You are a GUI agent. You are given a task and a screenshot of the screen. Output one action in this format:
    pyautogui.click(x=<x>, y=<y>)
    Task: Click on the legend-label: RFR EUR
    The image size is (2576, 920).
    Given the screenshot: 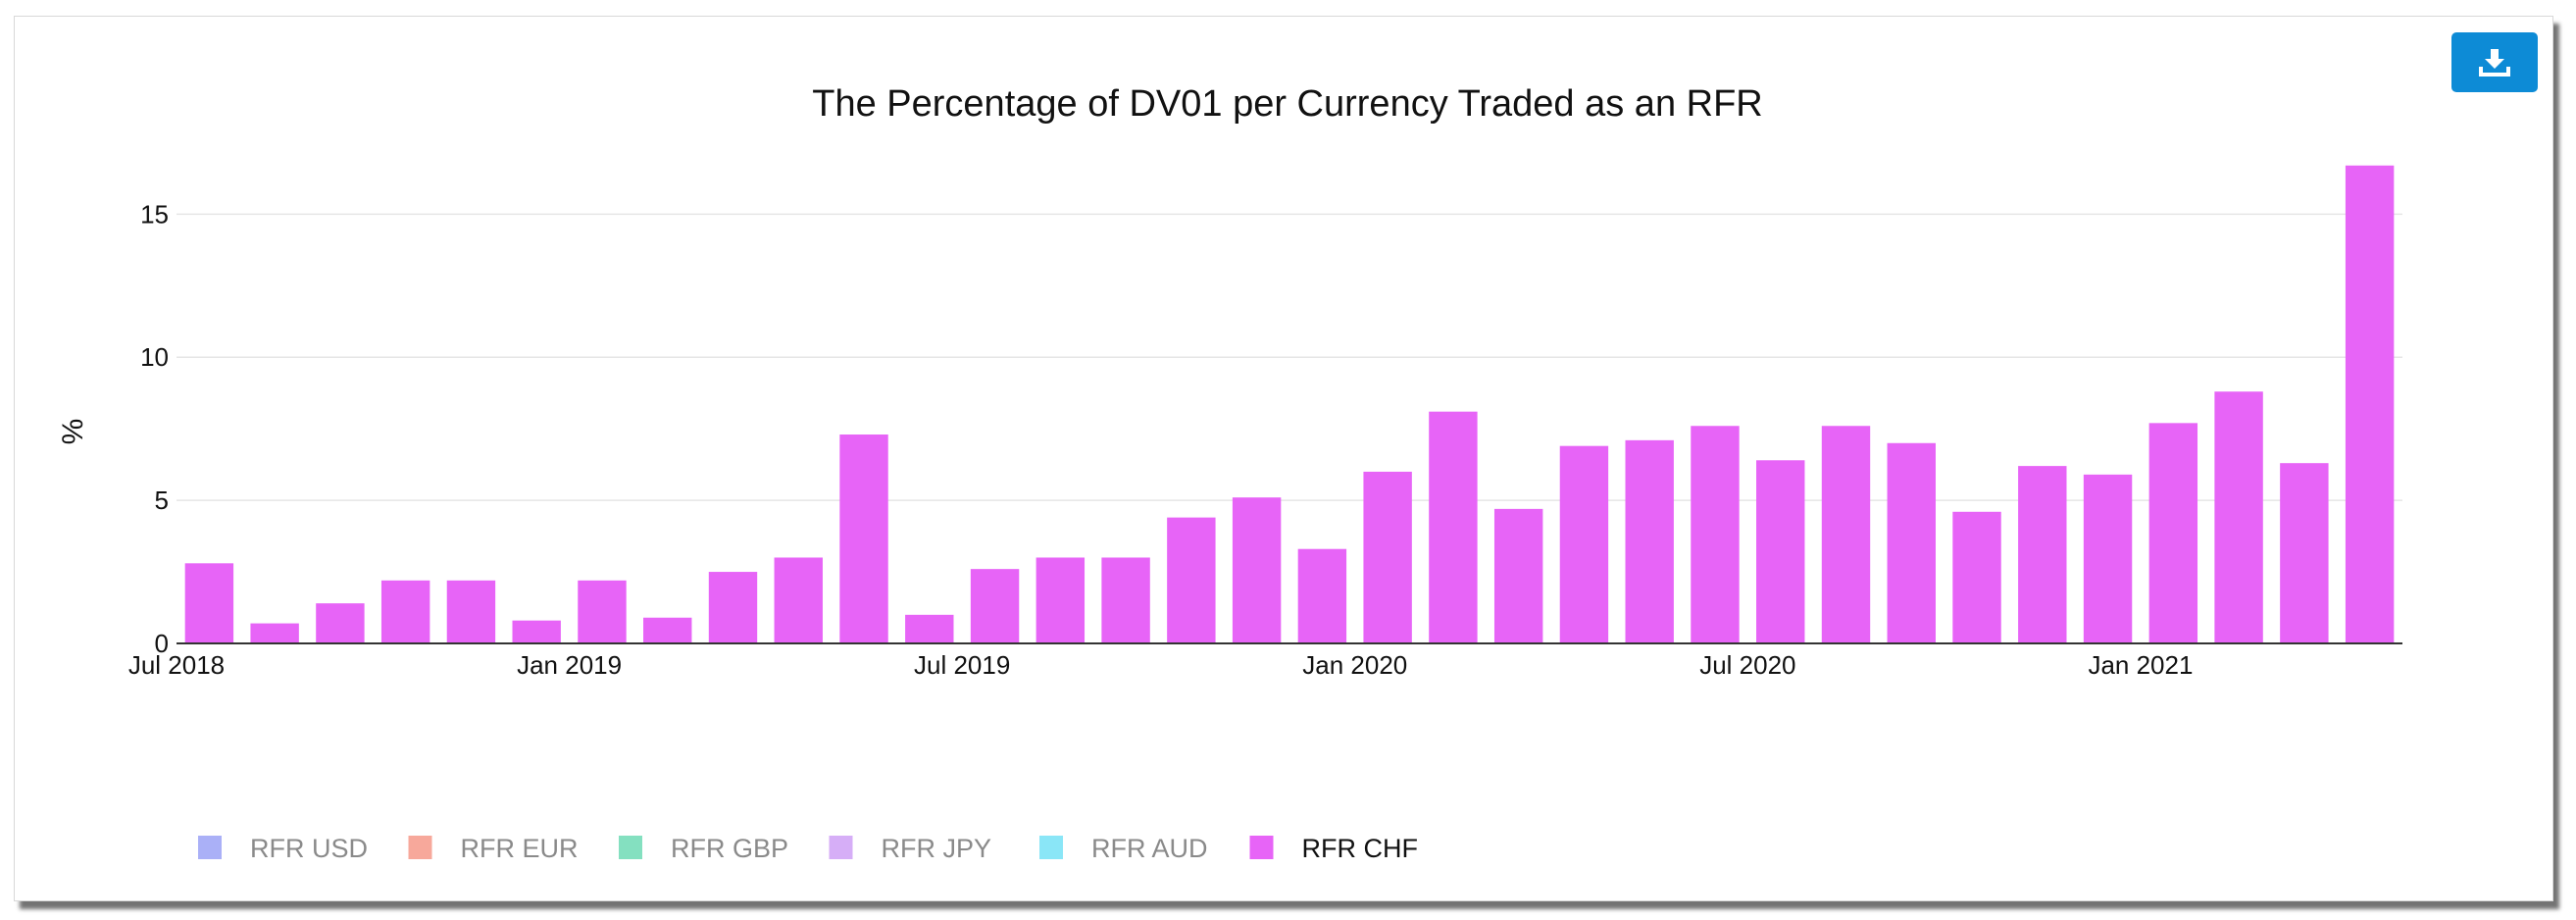 What is the action you would take?
    pyautogui.click(x=520, y=848)
    